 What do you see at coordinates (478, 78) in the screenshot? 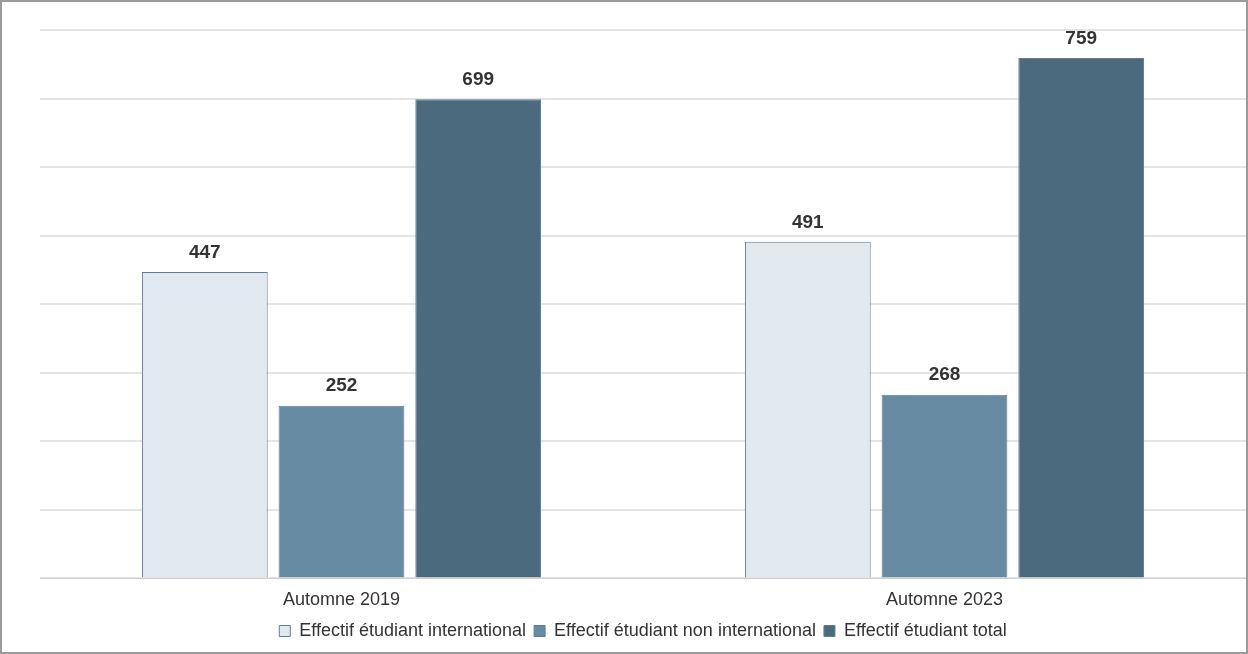
I see `data-label: 699` at bounding box center [478, 78].